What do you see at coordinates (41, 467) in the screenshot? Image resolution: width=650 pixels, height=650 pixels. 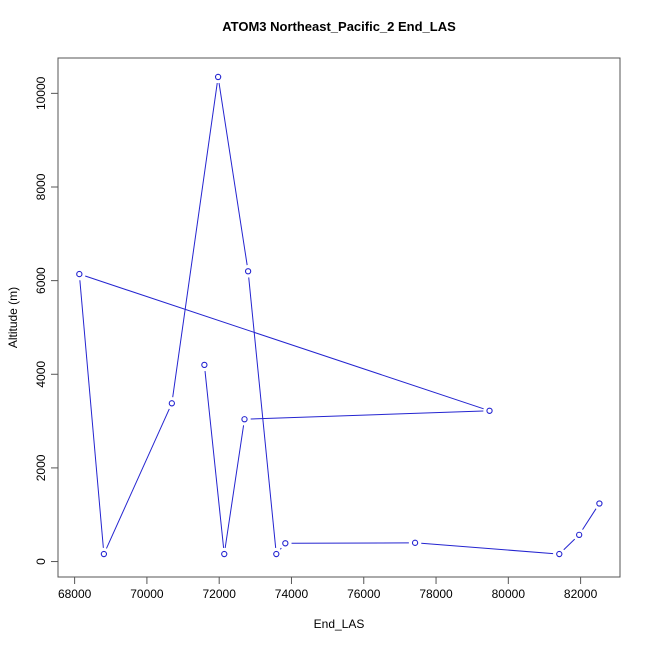 I see `y-tick-label: 2000` at bounding box center [41, 467].